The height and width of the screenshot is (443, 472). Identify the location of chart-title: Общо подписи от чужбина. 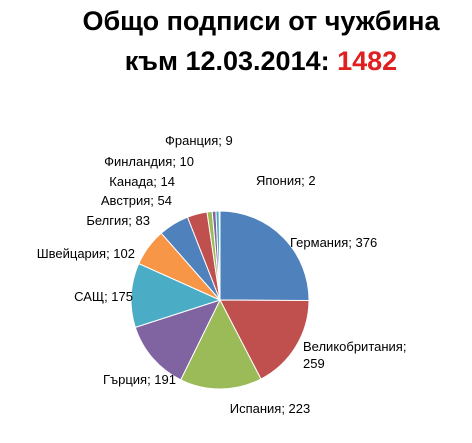
(261, 21).